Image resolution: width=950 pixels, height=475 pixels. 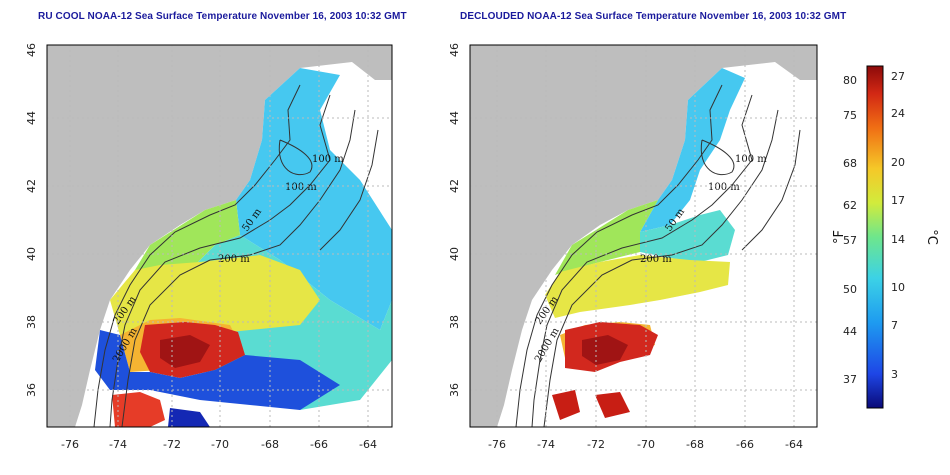 I want to click on fahrenheit-tick-label: 68, so click(x=850, y=163).